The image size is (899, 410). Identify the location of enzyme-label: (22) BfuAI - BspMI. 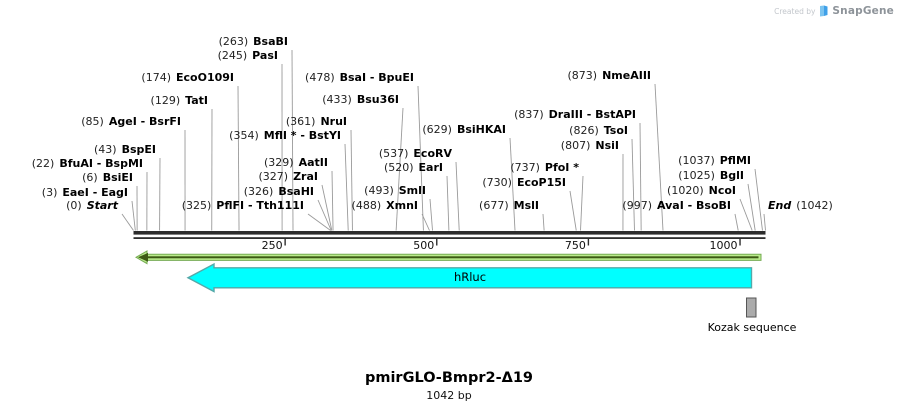
(87, 164).